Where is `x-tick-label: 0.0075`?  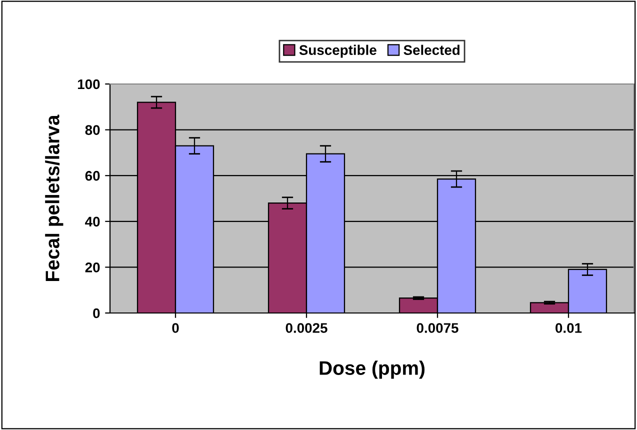
x-tick-label: 0.0075 is located at coordinates (437, 328).